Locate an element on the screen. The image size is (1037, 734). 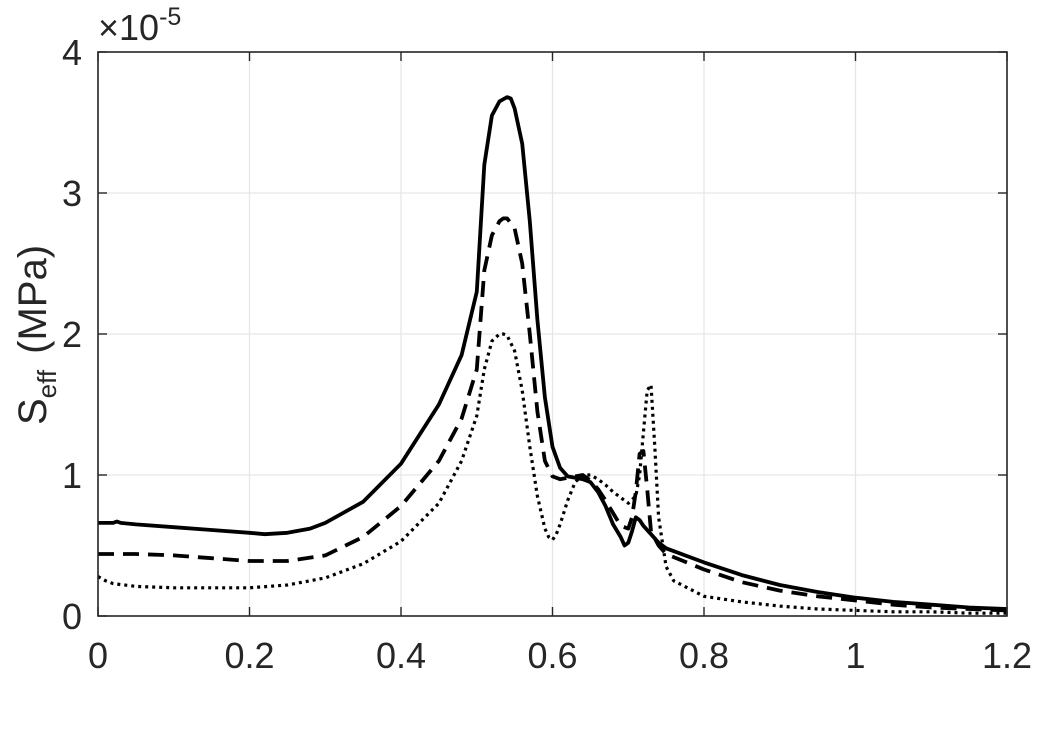
y-tick-label: 3 is located at coordinates (72, 193).